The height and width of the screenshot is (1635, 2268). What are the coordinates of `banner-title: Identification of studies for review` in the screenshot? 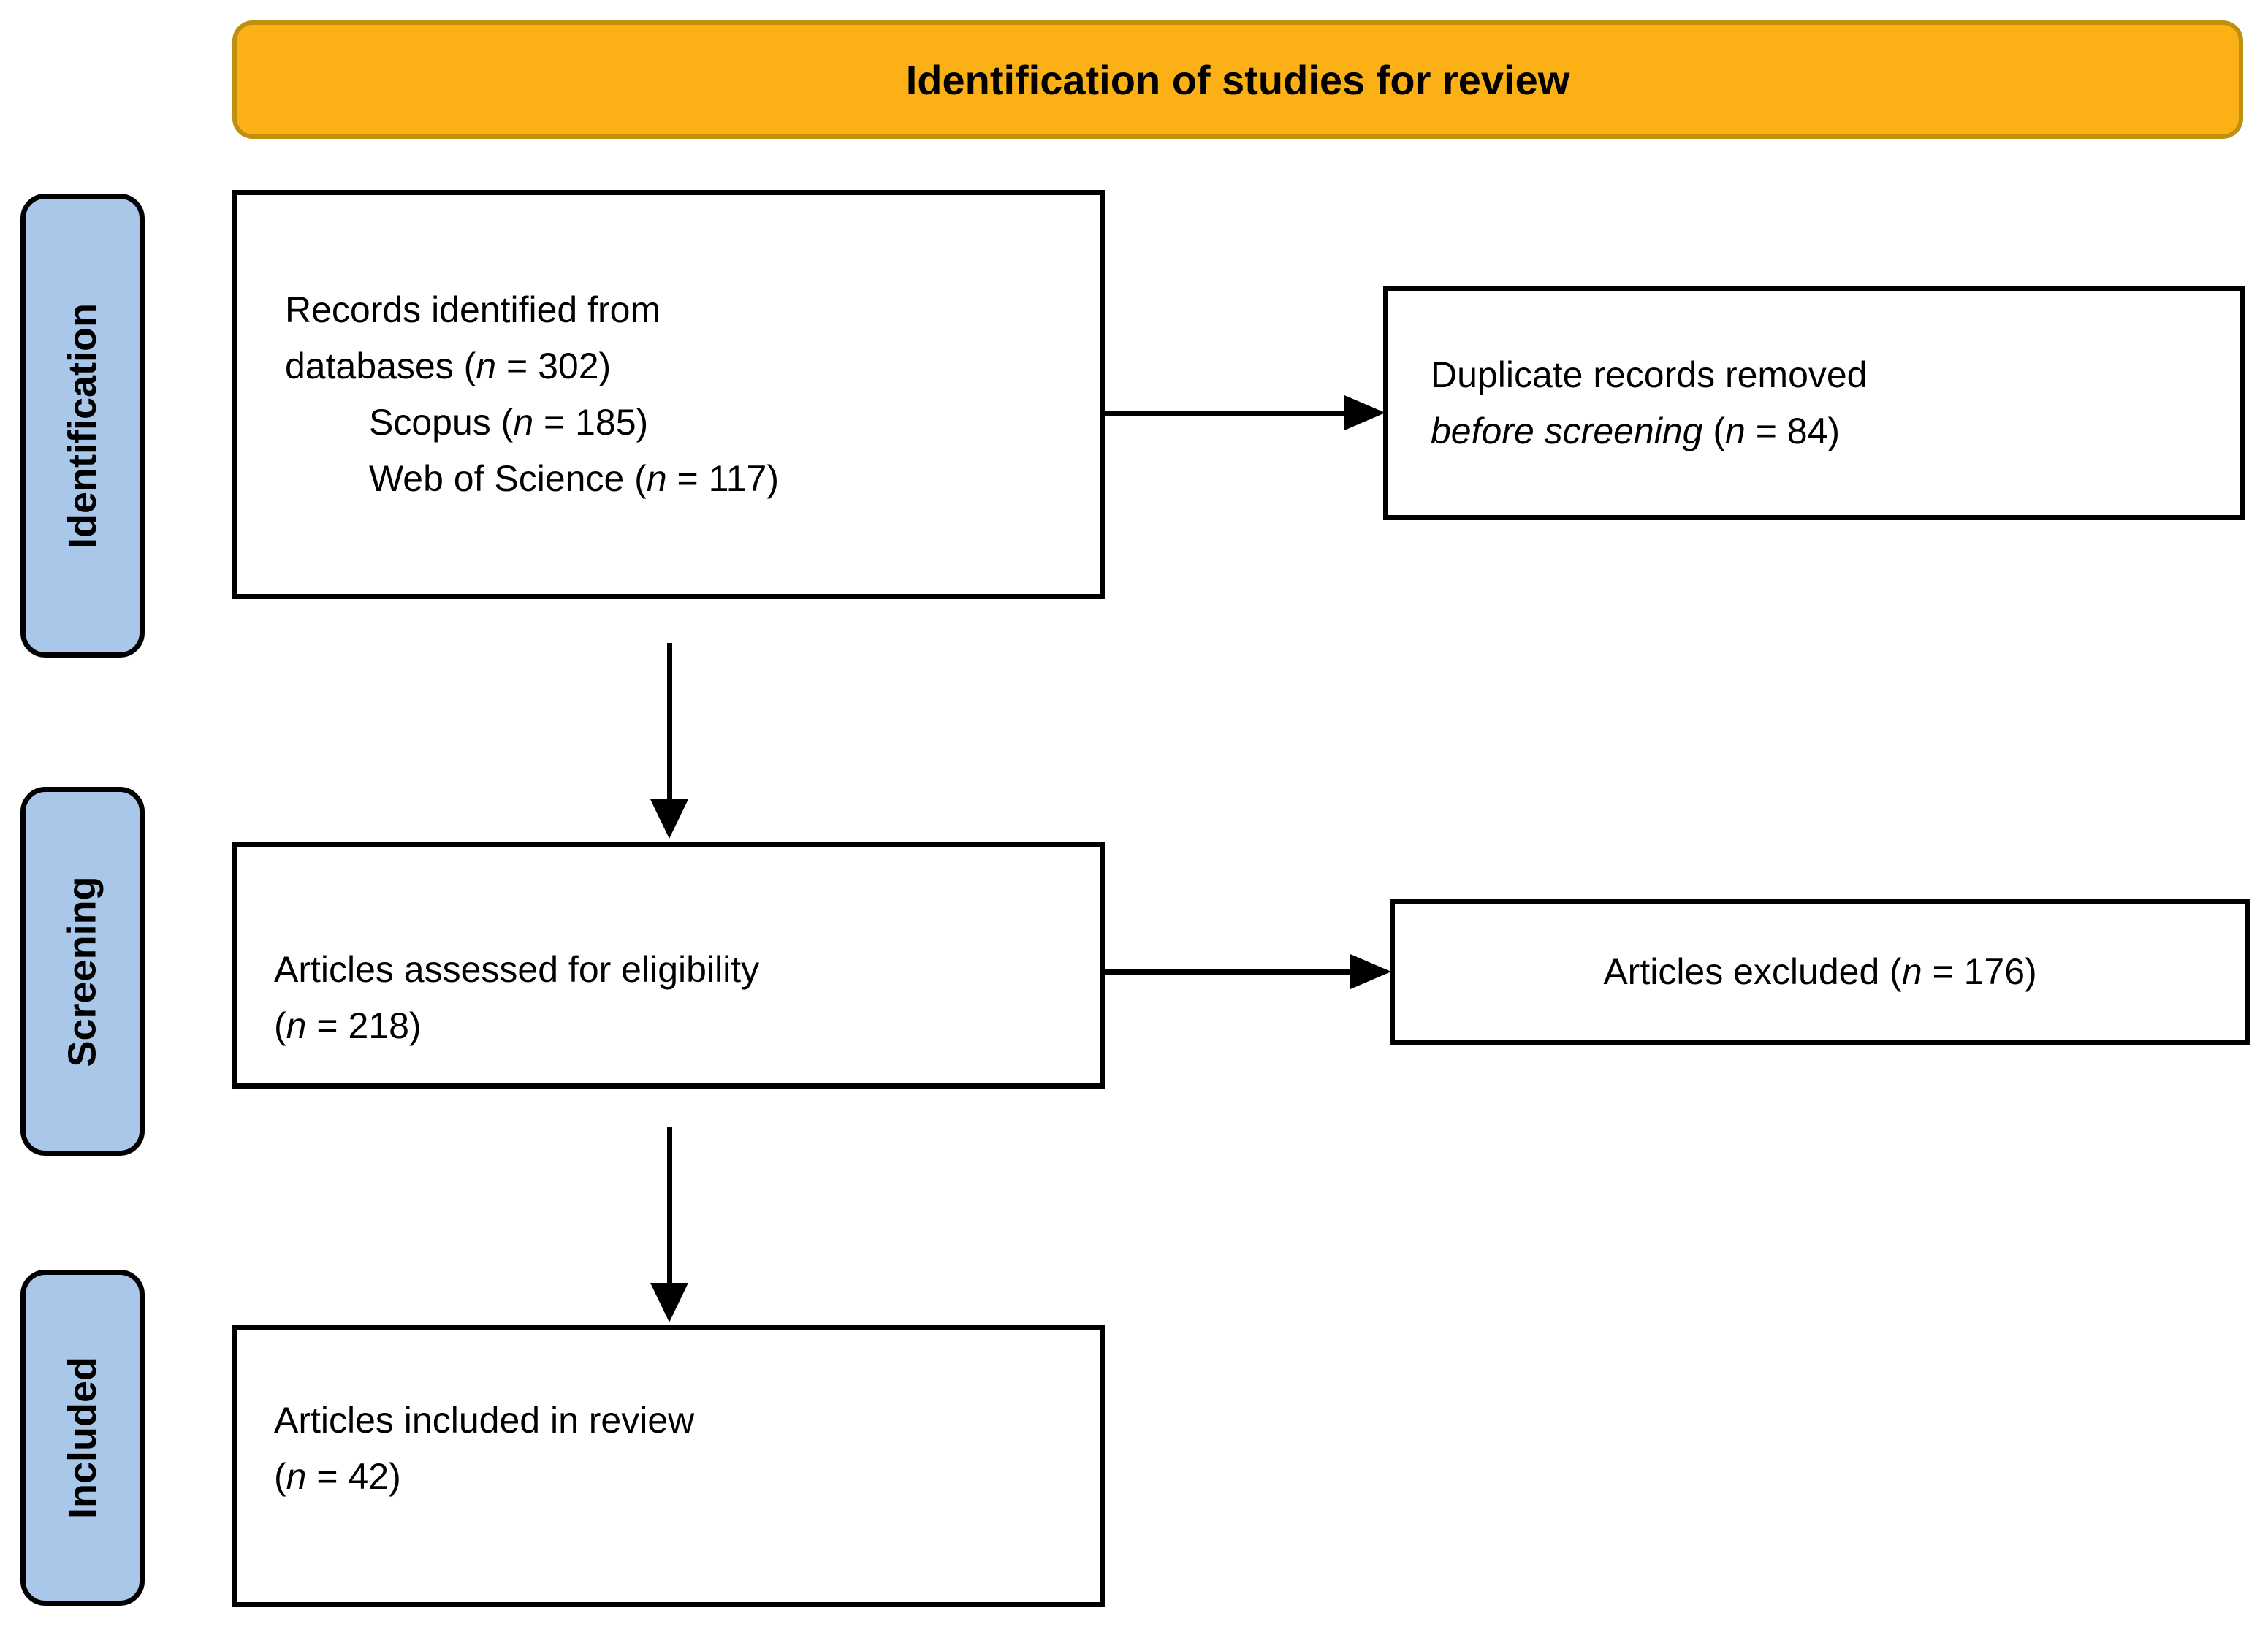 It's located at (1237, 79).